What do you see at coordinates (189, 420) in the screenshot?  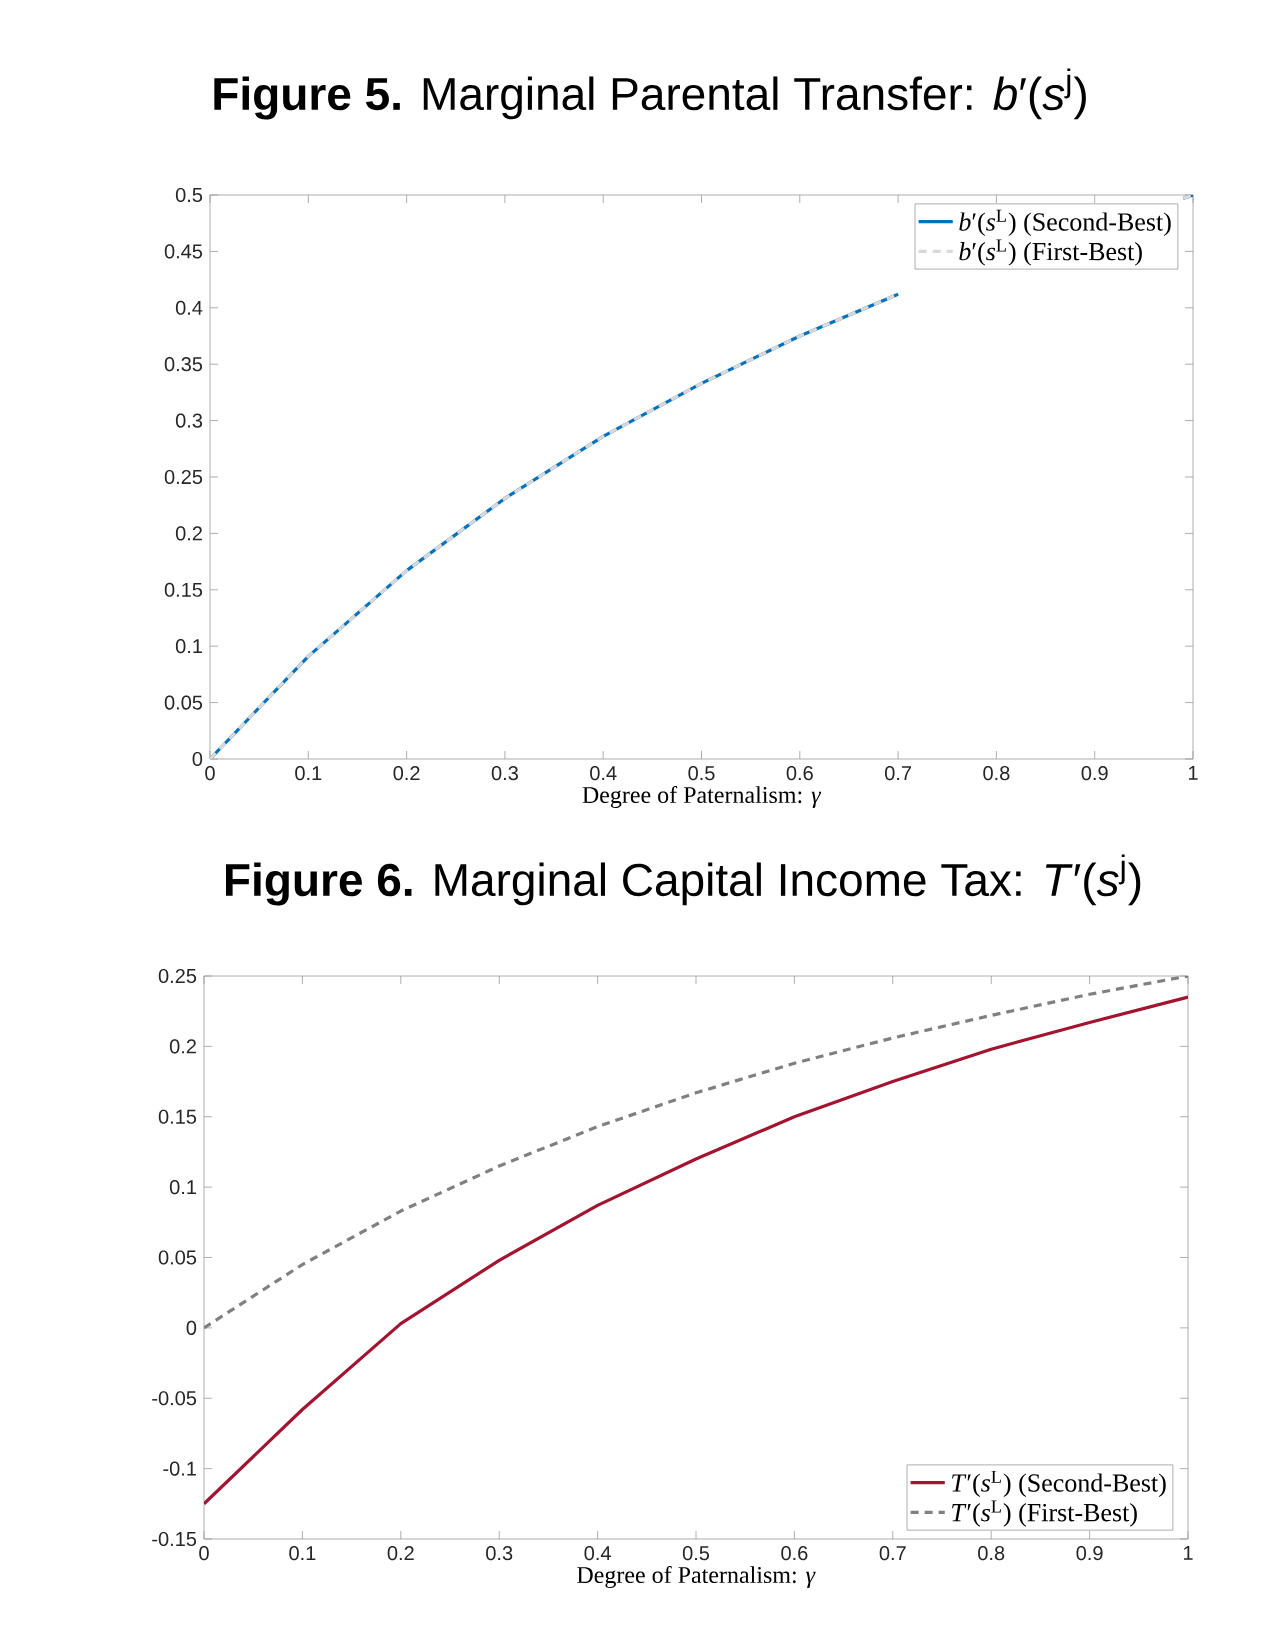 I see `y-tick-label: 0.3` at bounding box center [189, 420].